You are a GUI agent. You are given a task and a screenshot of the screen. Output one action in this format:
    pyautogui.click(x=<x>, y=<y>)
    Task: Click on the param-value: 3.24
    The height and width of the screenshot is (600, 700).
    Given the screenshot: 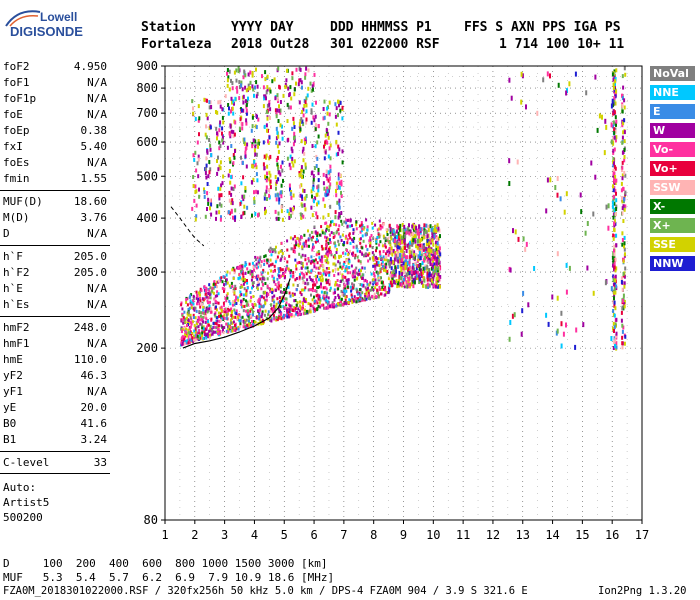 What is the action you would take?
    pyautogui.click(x=94, y=439)
    